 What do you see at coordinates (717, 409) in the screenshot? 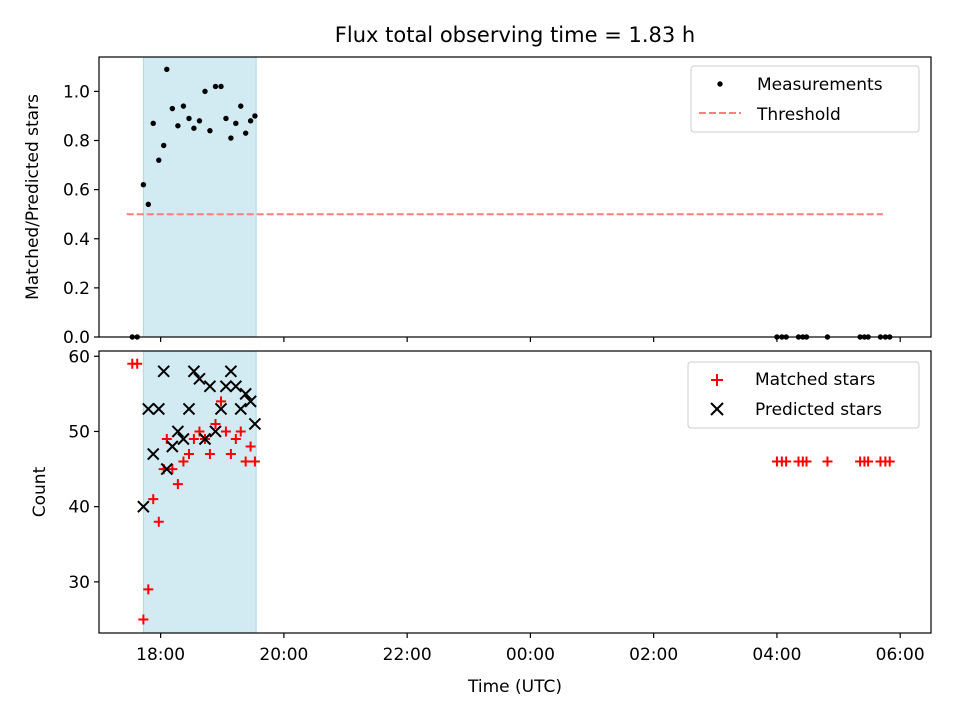
I see `legend-predicted-marker` at bounding box center [717, 409].